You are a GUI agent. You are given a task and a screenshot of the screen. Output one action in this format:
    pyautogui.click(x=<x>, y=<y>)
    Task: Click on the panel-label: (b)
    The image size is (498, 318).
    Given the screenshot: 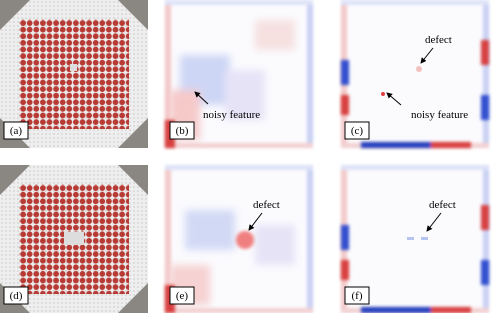 What is the action you would take?
    pyautogui.click(x=182, y=131)
    